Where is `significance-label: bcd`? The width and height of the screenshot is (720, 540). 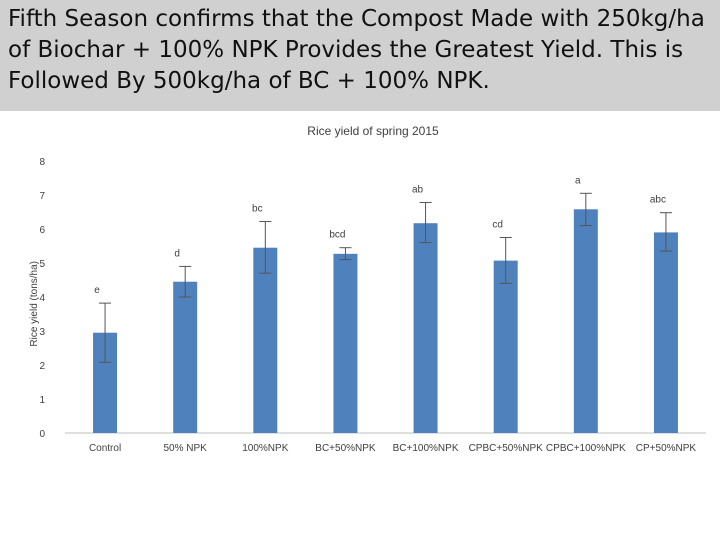 significance-label: bcd is located at coordinates (337, 235).